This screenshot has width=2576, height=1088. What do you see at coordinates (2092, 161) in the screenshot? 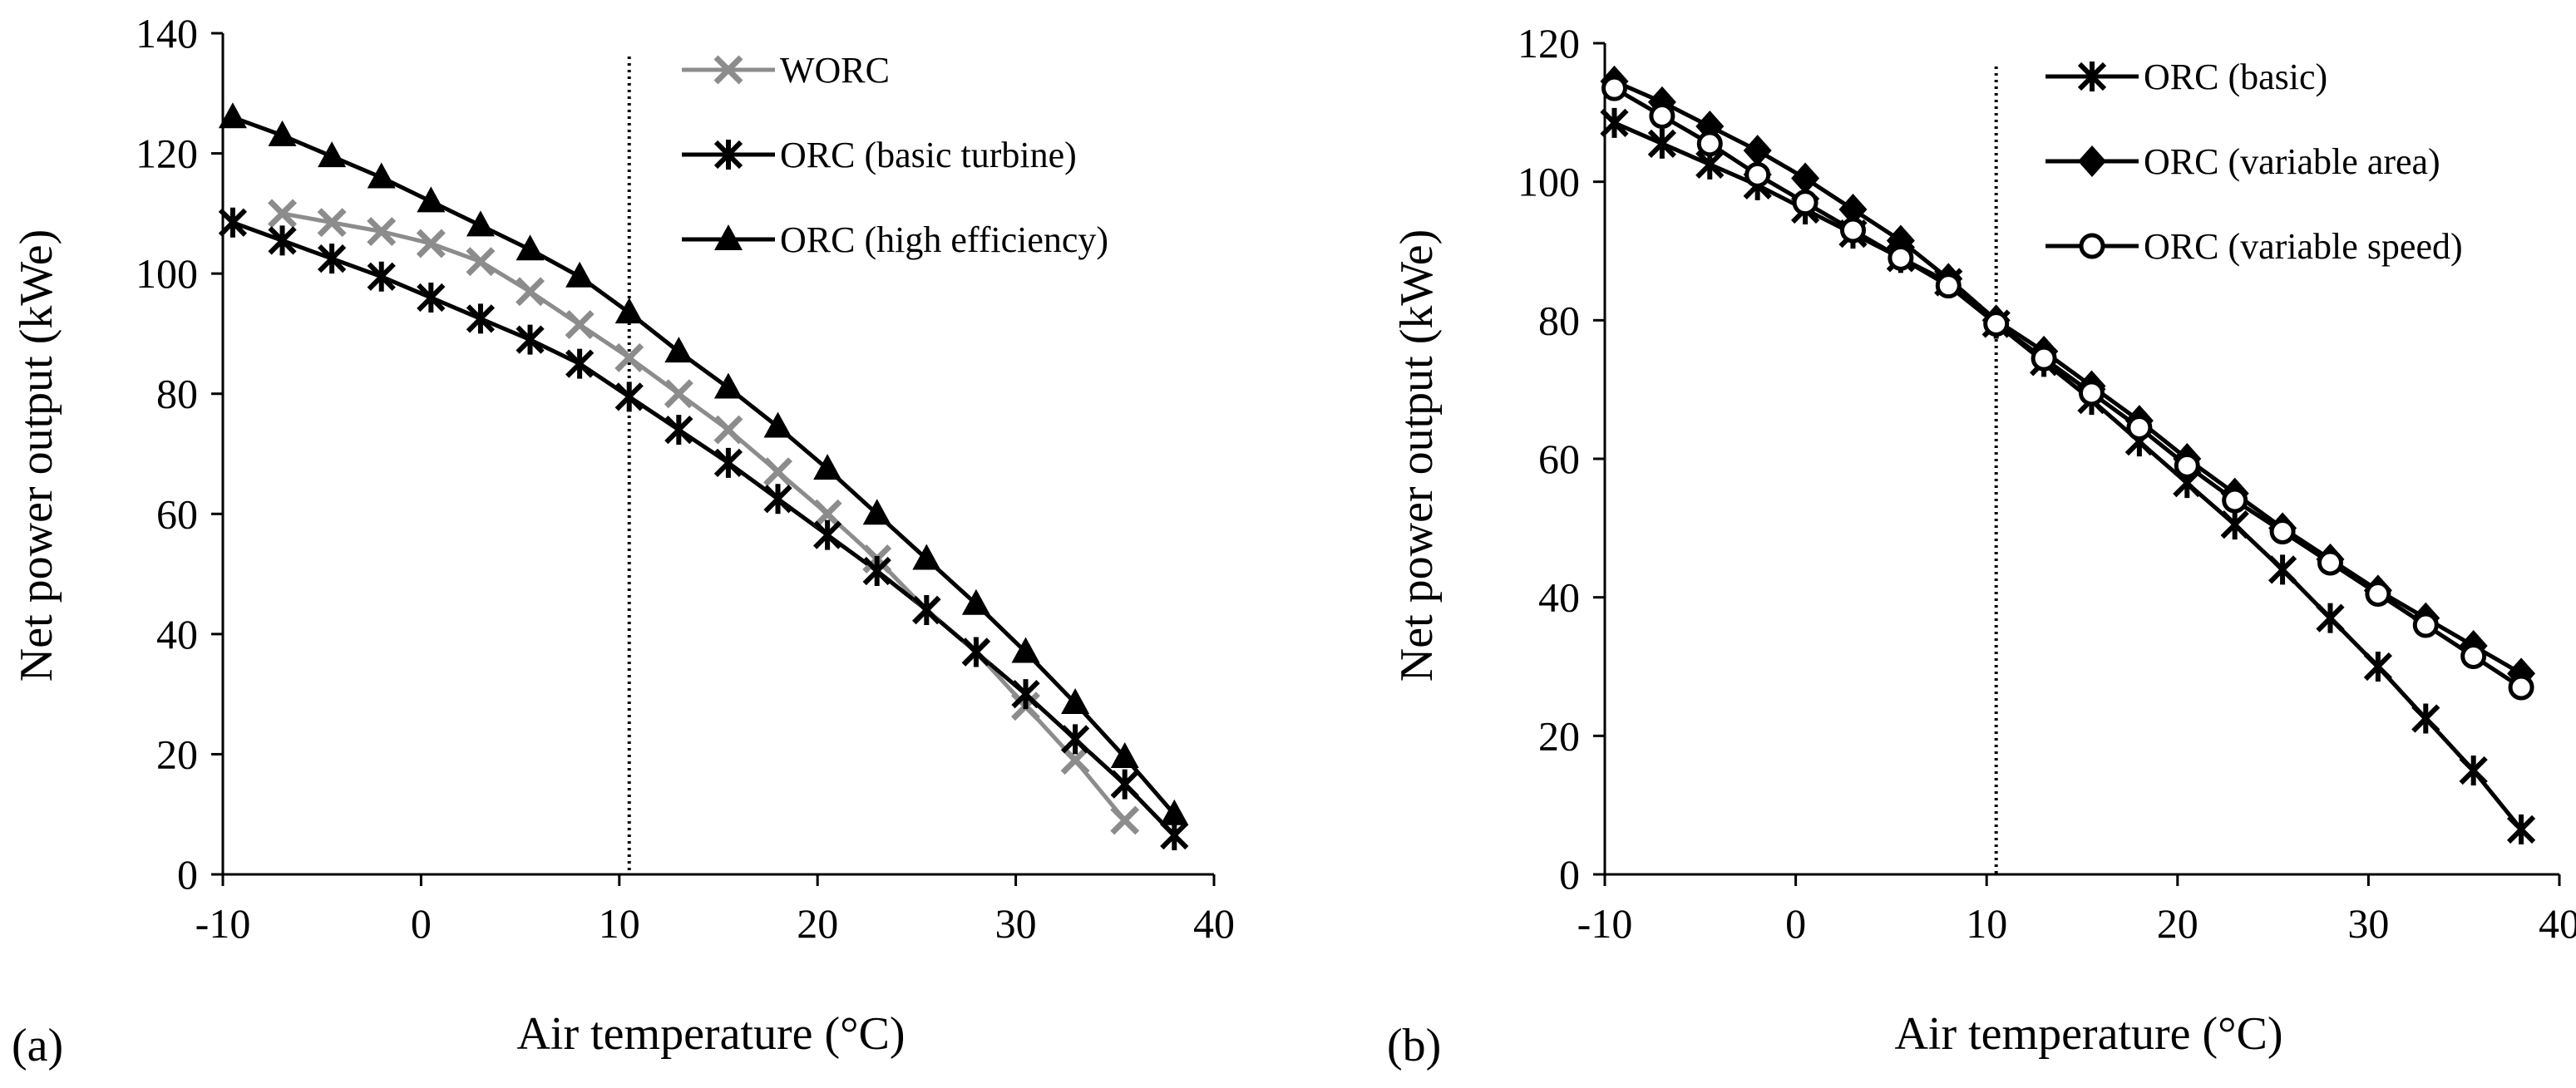
I see `panel-b-legend-marker` at bounding box center [2092, 161].